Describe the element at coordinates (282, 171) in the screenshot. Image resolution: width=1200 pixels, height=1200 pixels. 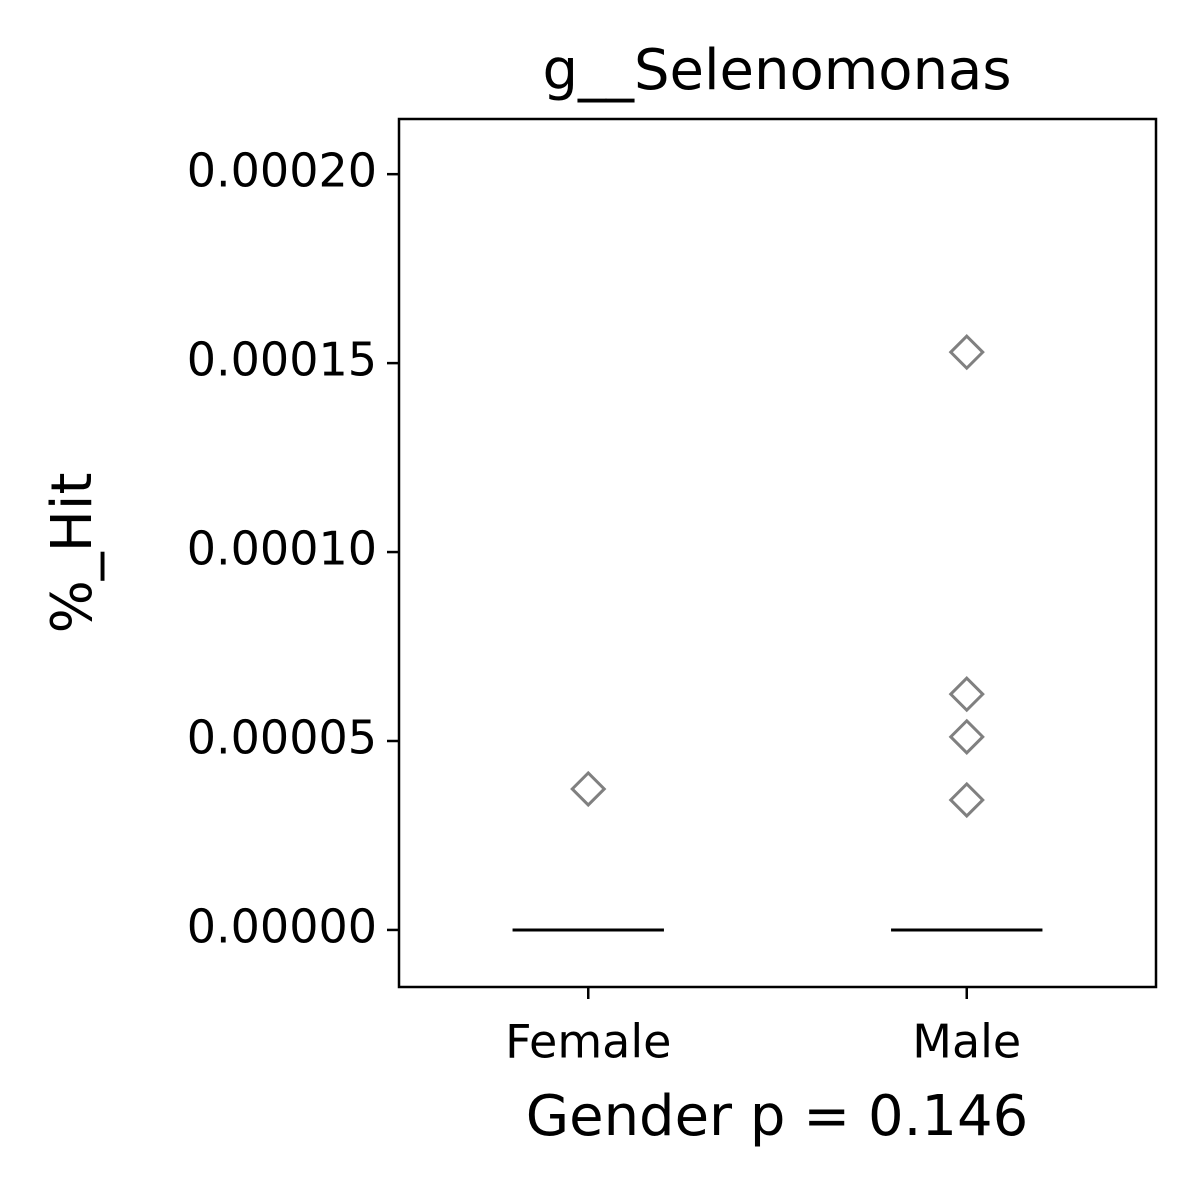
I see `y-tick-label: 0.00020` at that location.